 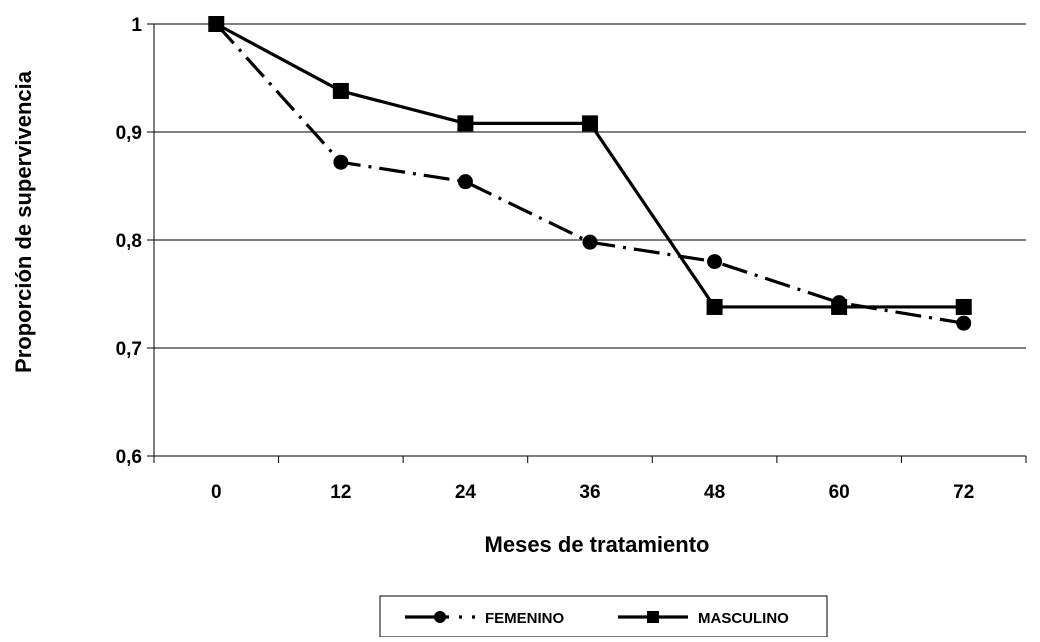 What do you see at coordinates (963, 492) in the screenshot?
I see `x-tick-label: 72` at bounding box center [963, 492].